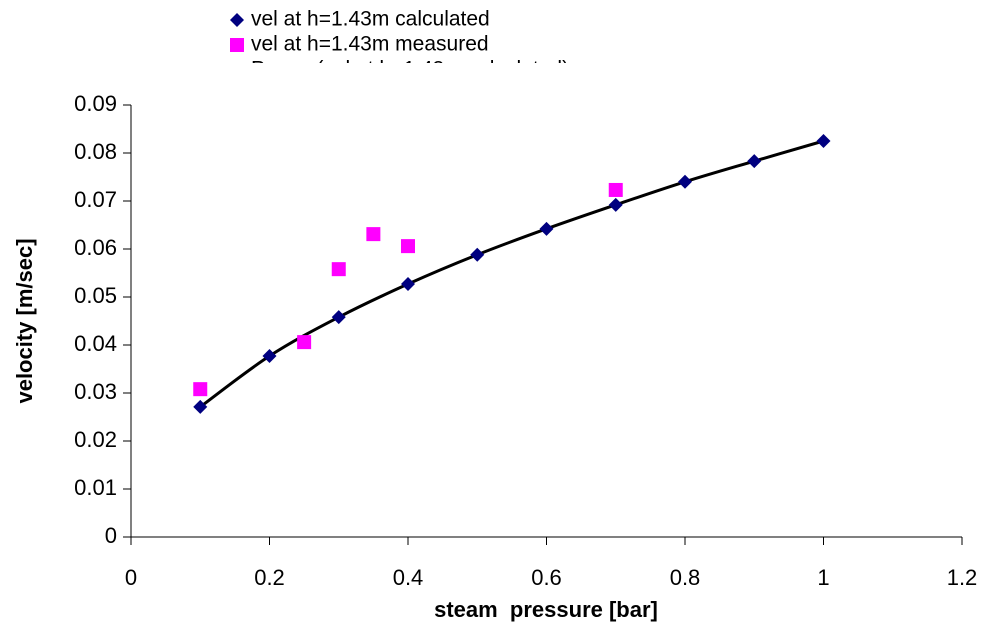 The width and height of the screenshot is (985, 628). Describe the element at coordinates (95, 199) in the screenshot. I see `y-tick-label: 0.07` at that location.